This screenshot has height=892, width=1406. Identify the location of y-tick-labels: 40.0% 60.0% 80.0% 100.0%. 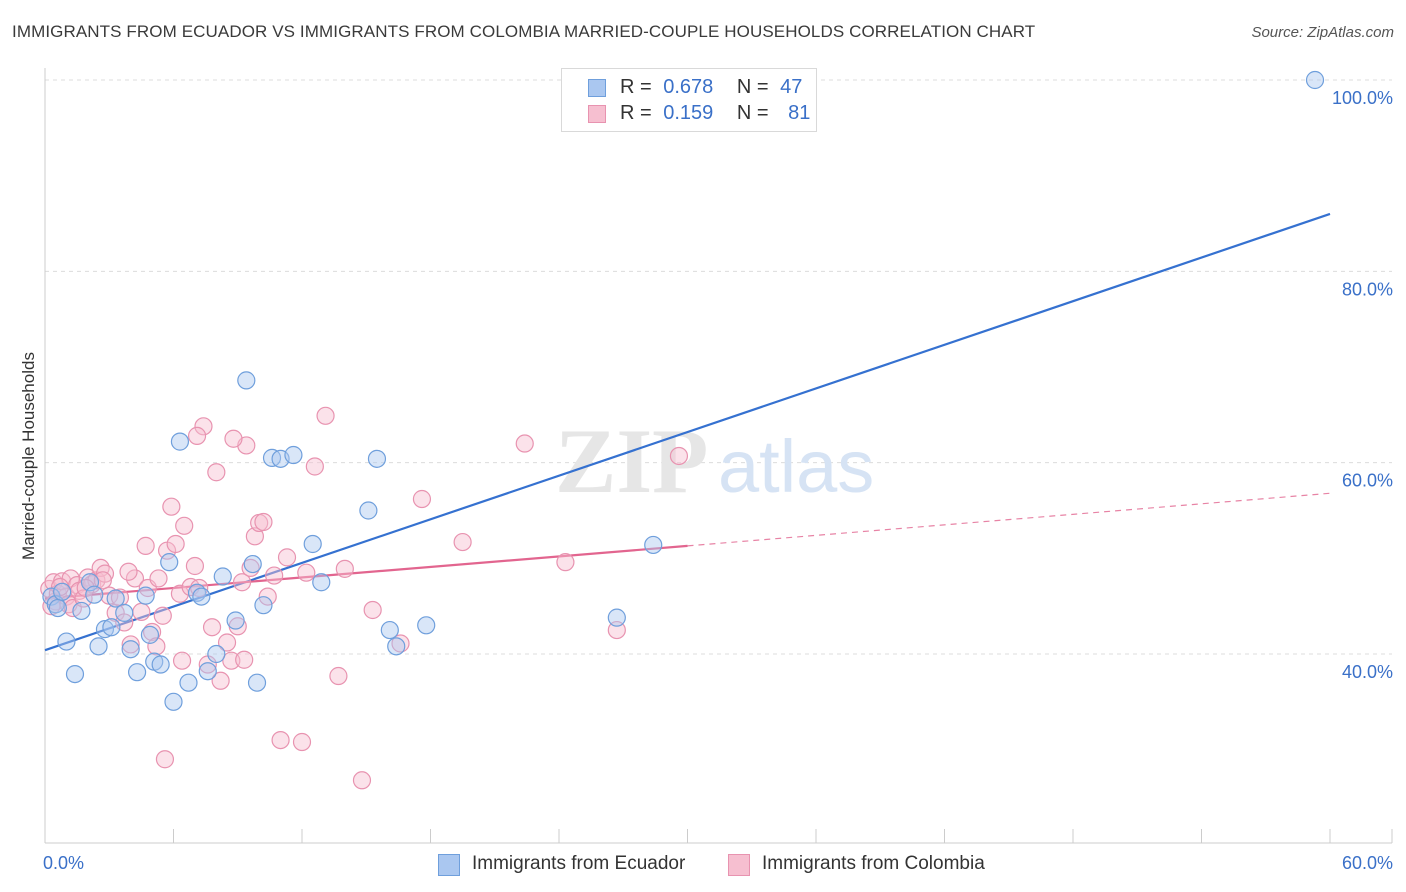
(1362, 385).